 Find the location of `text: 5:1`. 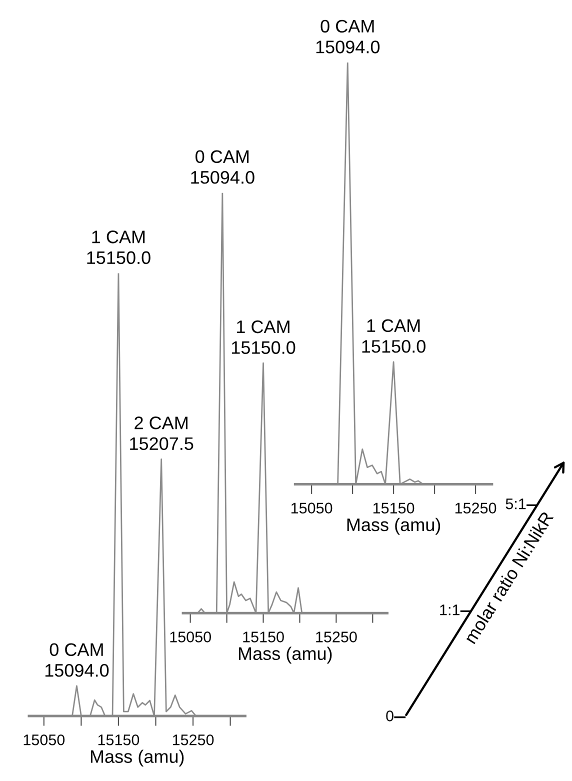

text: 5:1 is located at coordinates (516, 504).